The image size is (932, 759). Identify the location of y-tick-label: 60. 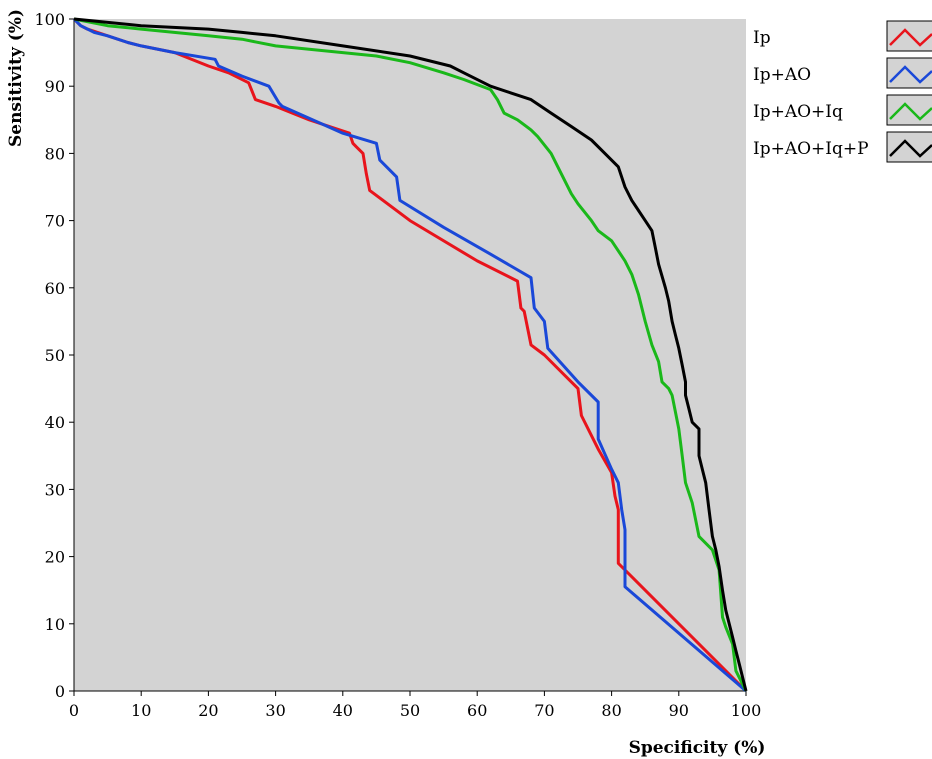
(55, 288).